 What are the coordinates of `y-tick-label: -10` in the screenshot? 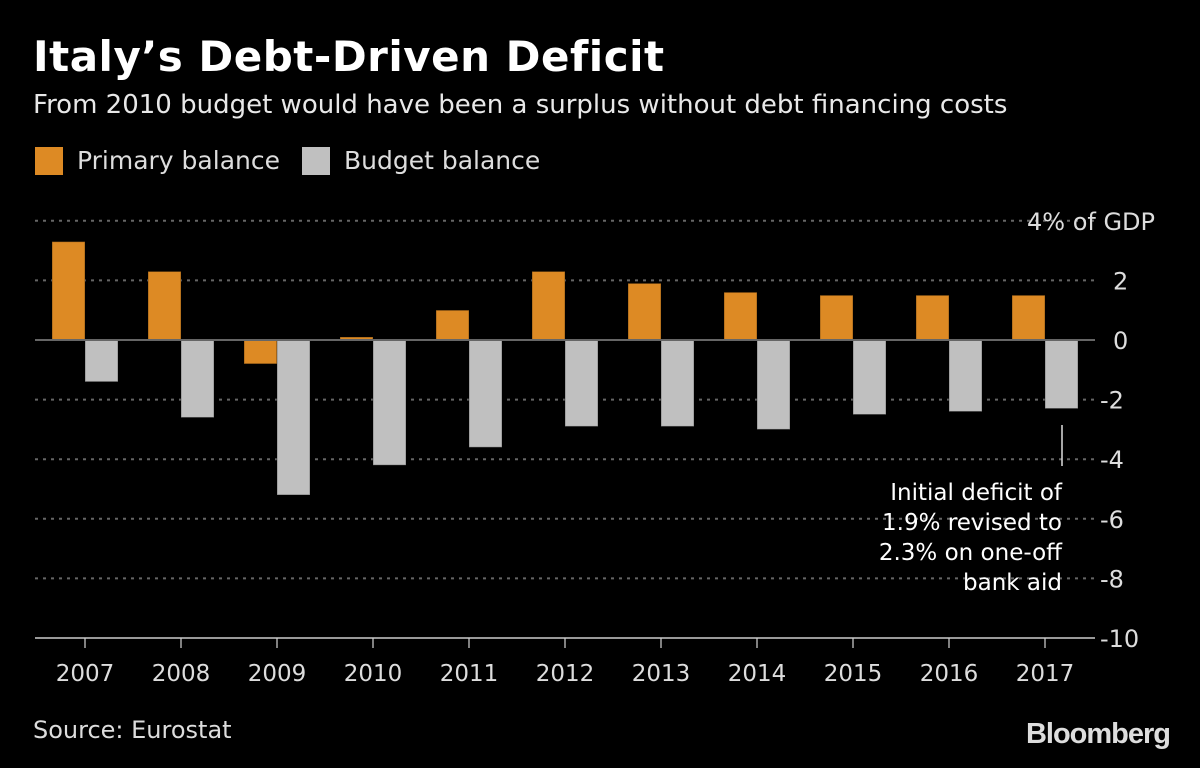 It's located at (1119, 639).